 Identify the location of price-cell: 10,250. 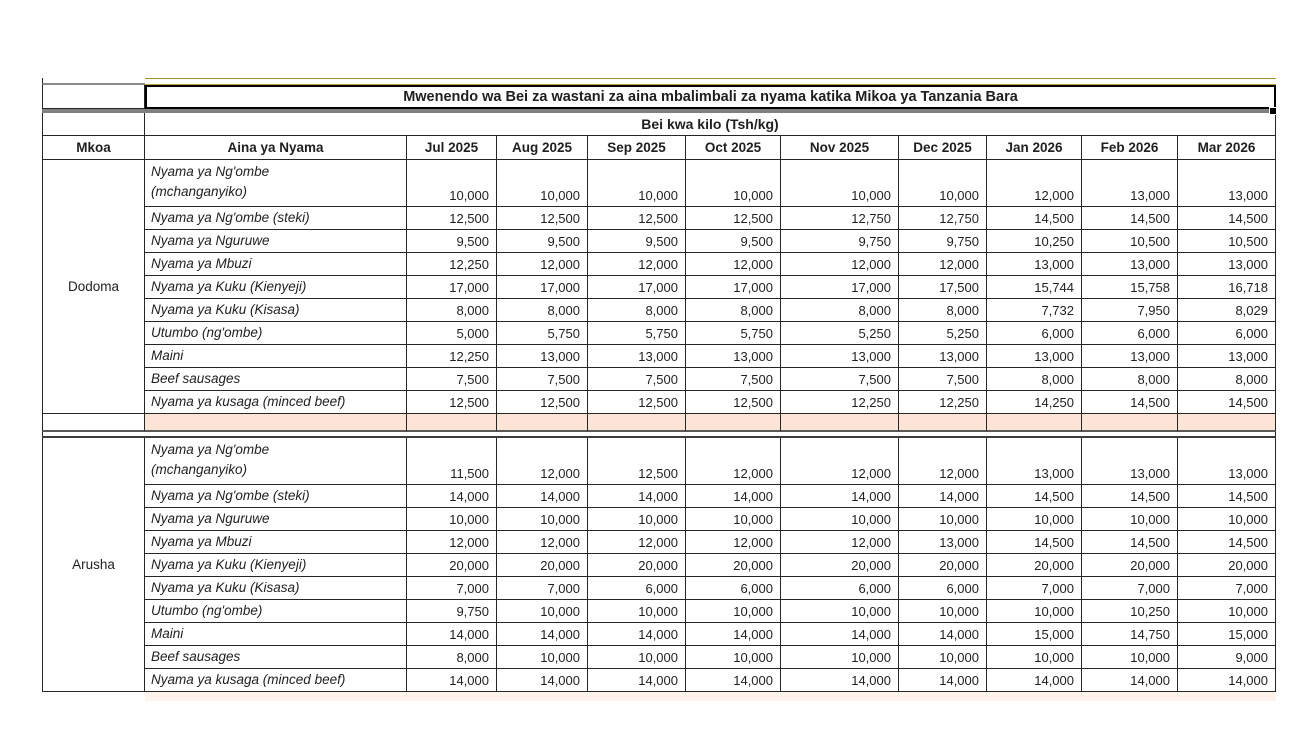
(1034, 241).